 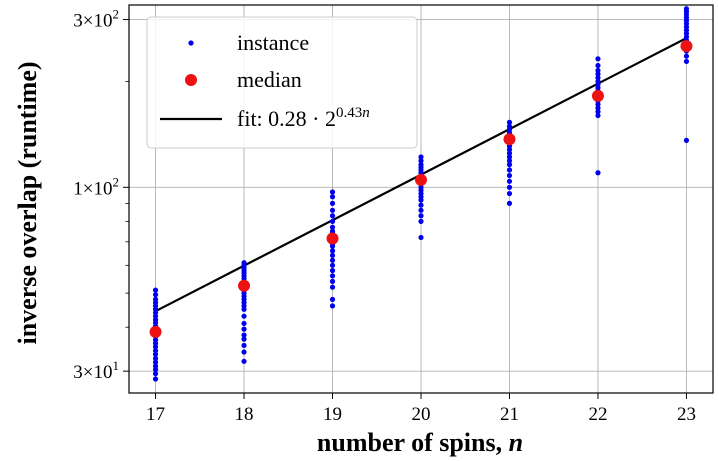 I want to click on x-tick-label: 20, so click(x=421, y=414).